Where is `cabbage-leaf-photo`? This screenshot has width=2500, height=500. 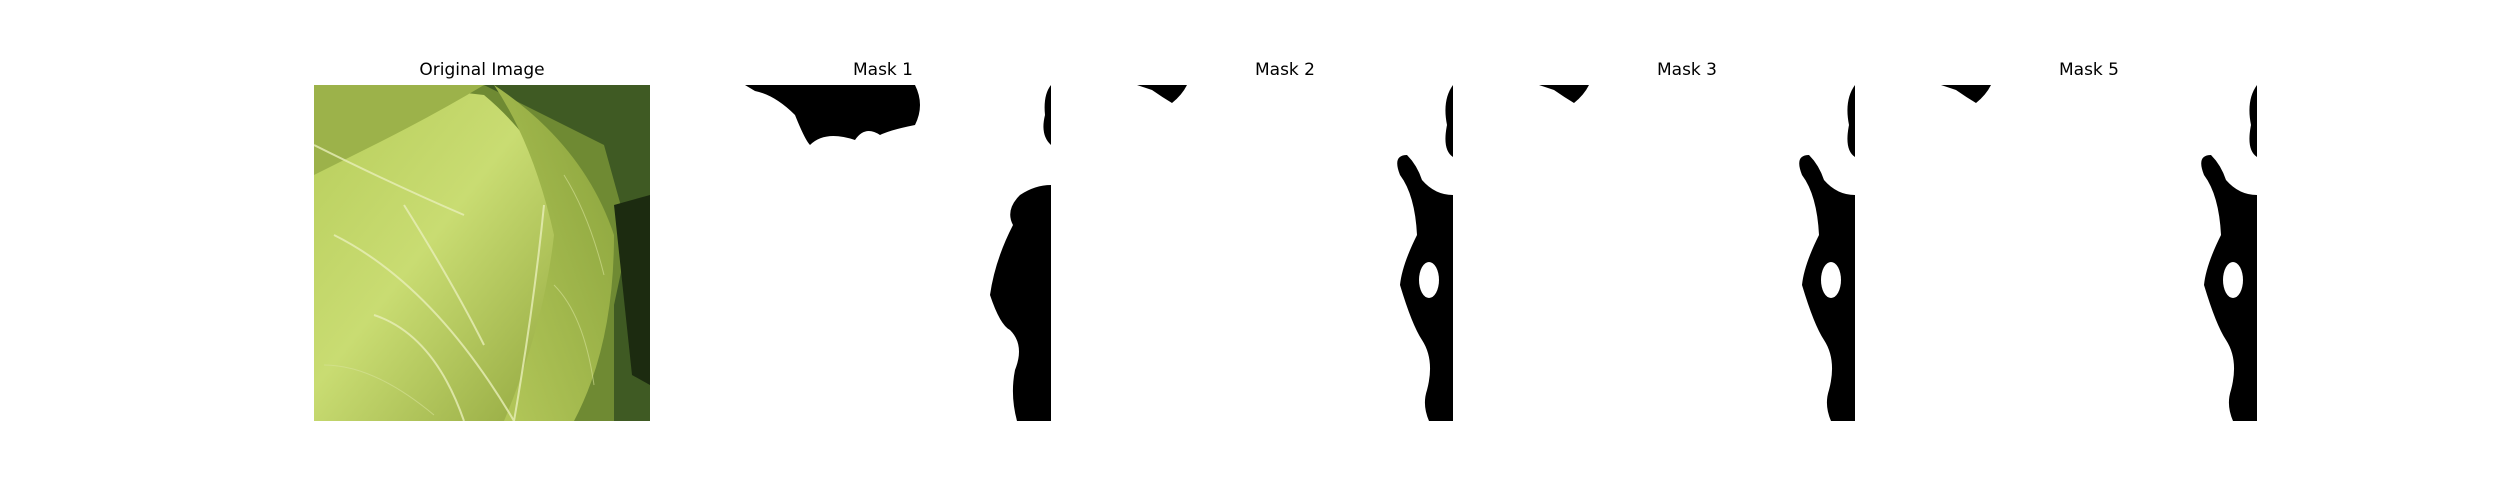 cabbage-leaf-photo is located at coordinates (482, 253).